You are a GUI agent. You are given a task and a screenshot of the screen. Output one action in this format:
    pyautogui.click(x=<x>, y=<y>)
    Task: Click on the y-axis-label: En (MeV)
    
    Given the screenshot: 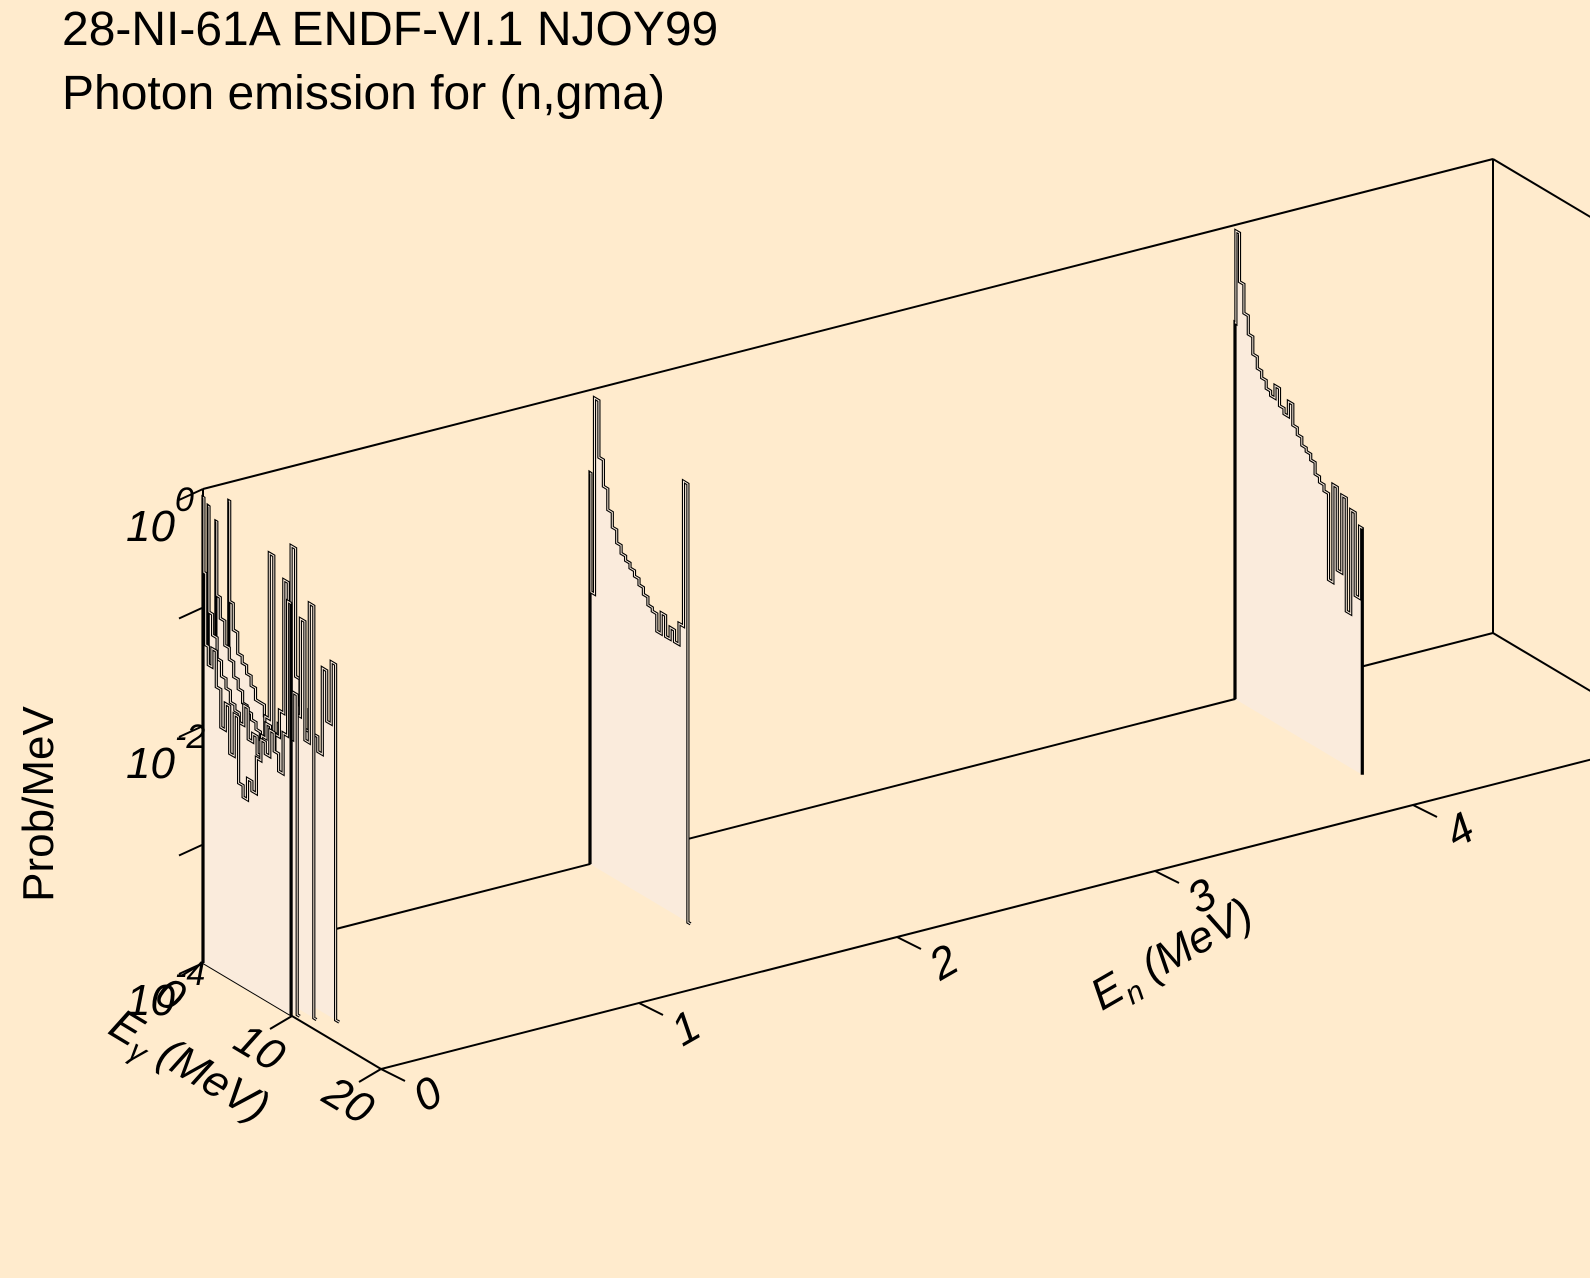 What is the action you would take?
    pyautogui.click(x=1173, y=957)
    